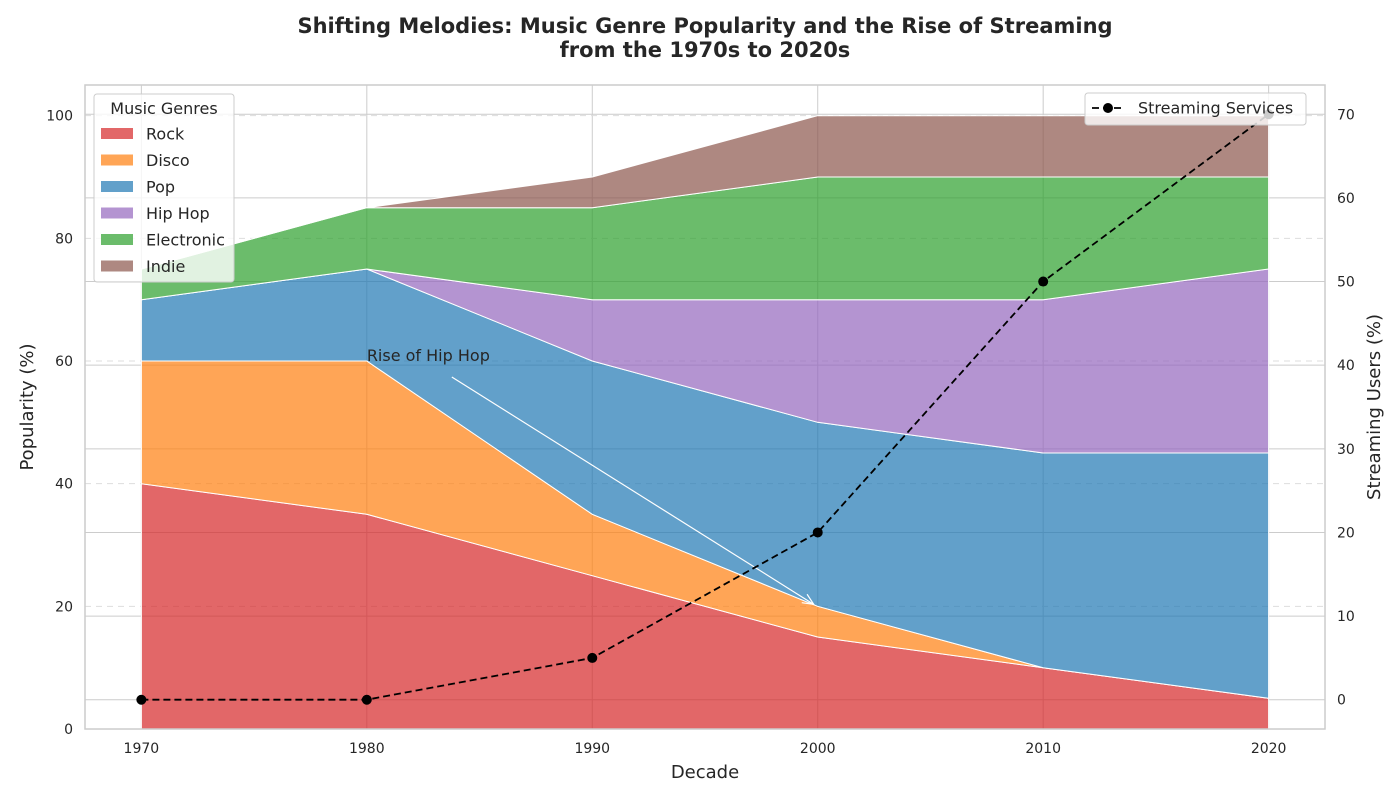 The height and width of the screenshot is (800, 1400). I want to click on chart-title-line-2: from the 1970s to 2020s, so click(705, 50).